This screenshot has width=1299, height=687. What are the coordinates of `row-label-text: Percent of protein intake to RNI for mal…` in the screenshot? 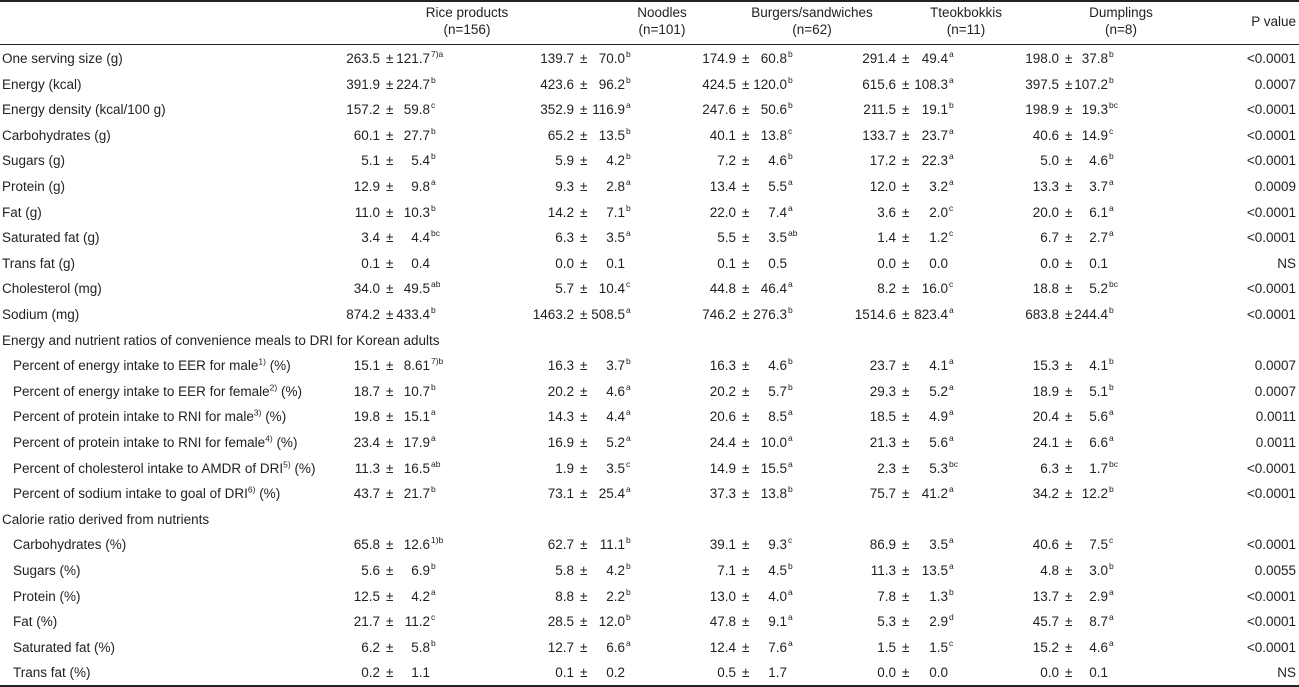 It's located at (133, 417).